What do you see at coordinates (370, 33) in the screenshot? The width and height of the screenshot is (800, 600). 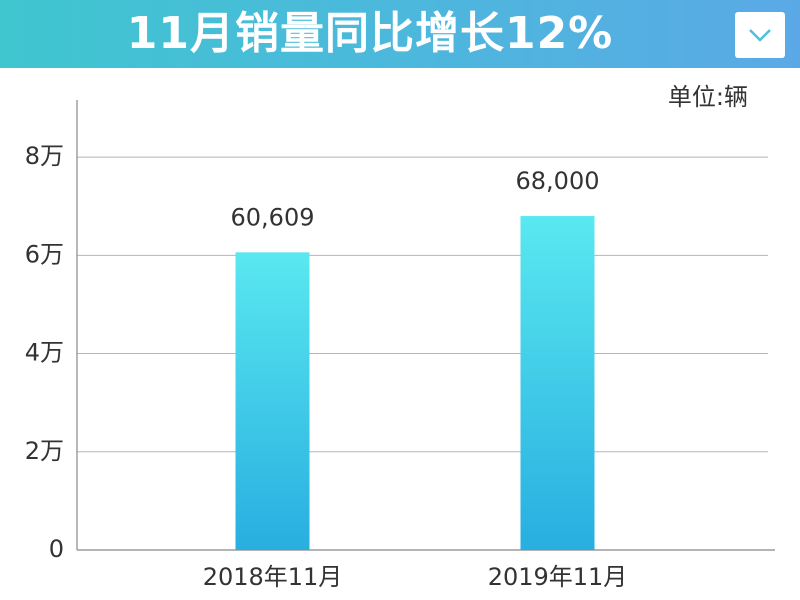 I see `chart-title: 11月销量同比增长12%` at bounding box center [370, 33].